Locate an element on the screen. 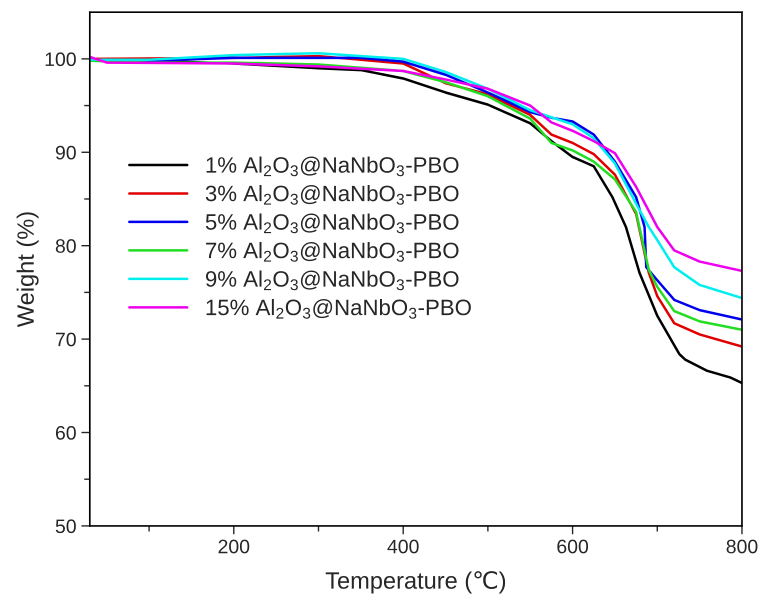  x-tick-label: 600 is located at coordinates (572, 547).